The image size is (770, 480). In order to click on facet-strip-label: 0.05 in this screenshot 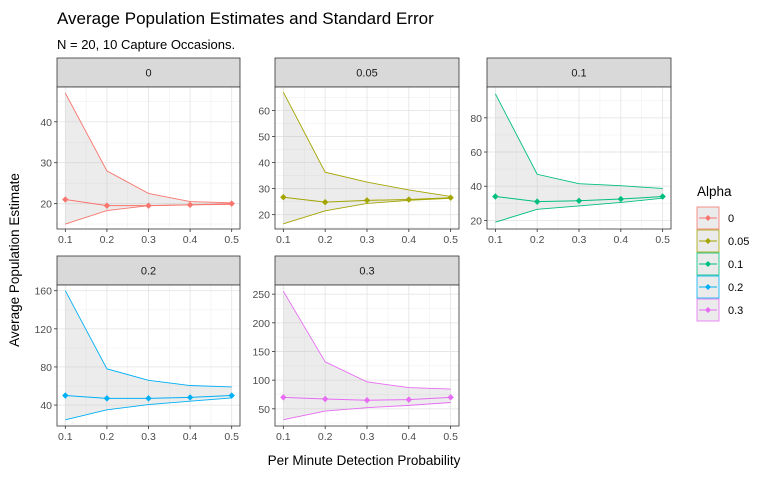, I will do `click(366, 74)`.